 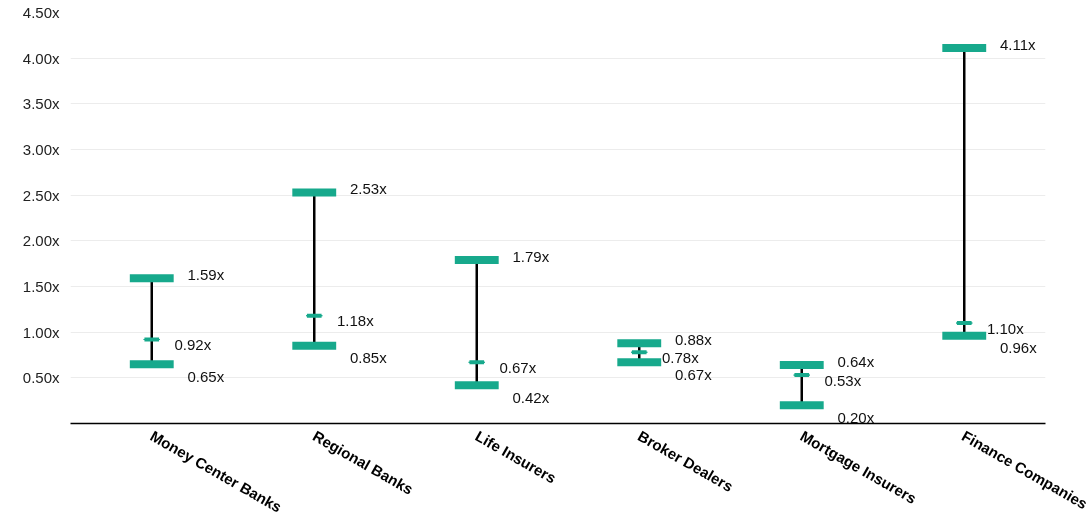 What do you see at coordinates (41, 12) in the screenshot?
I see `y-tick-label: 4.50x` at bounding box center [41, 12].